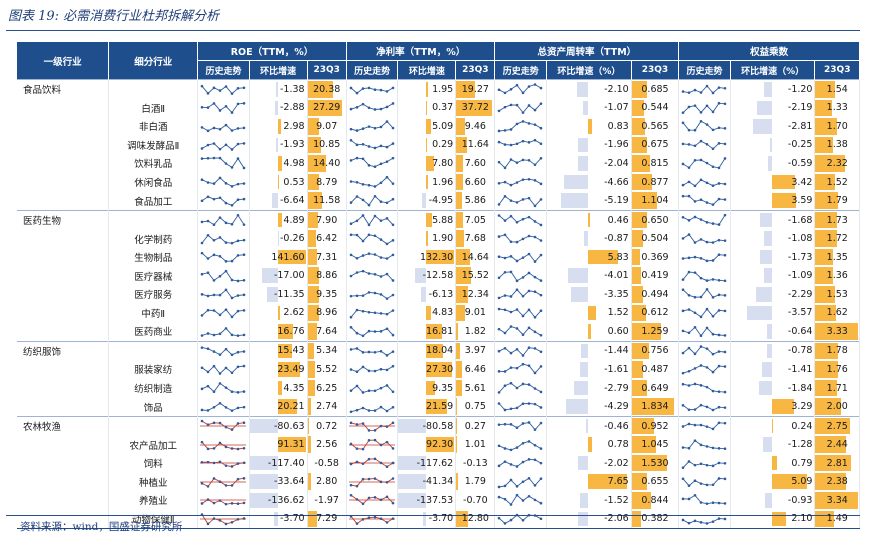  Describe the element at coordinates (294, 313) in the screenshot. I see `qoq-change-value: 2.62` at that location.